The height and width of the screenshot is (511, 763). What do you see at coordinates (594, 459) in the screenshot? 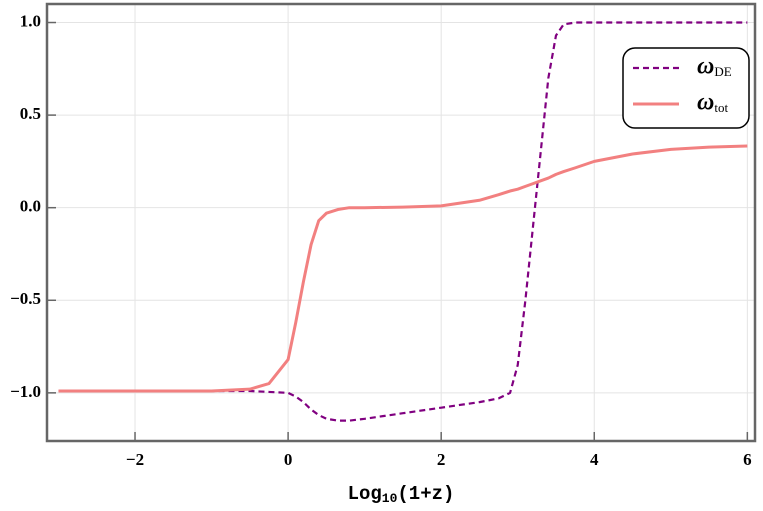
I see `x-tick-label: 4` at bounding box center [594, 459].